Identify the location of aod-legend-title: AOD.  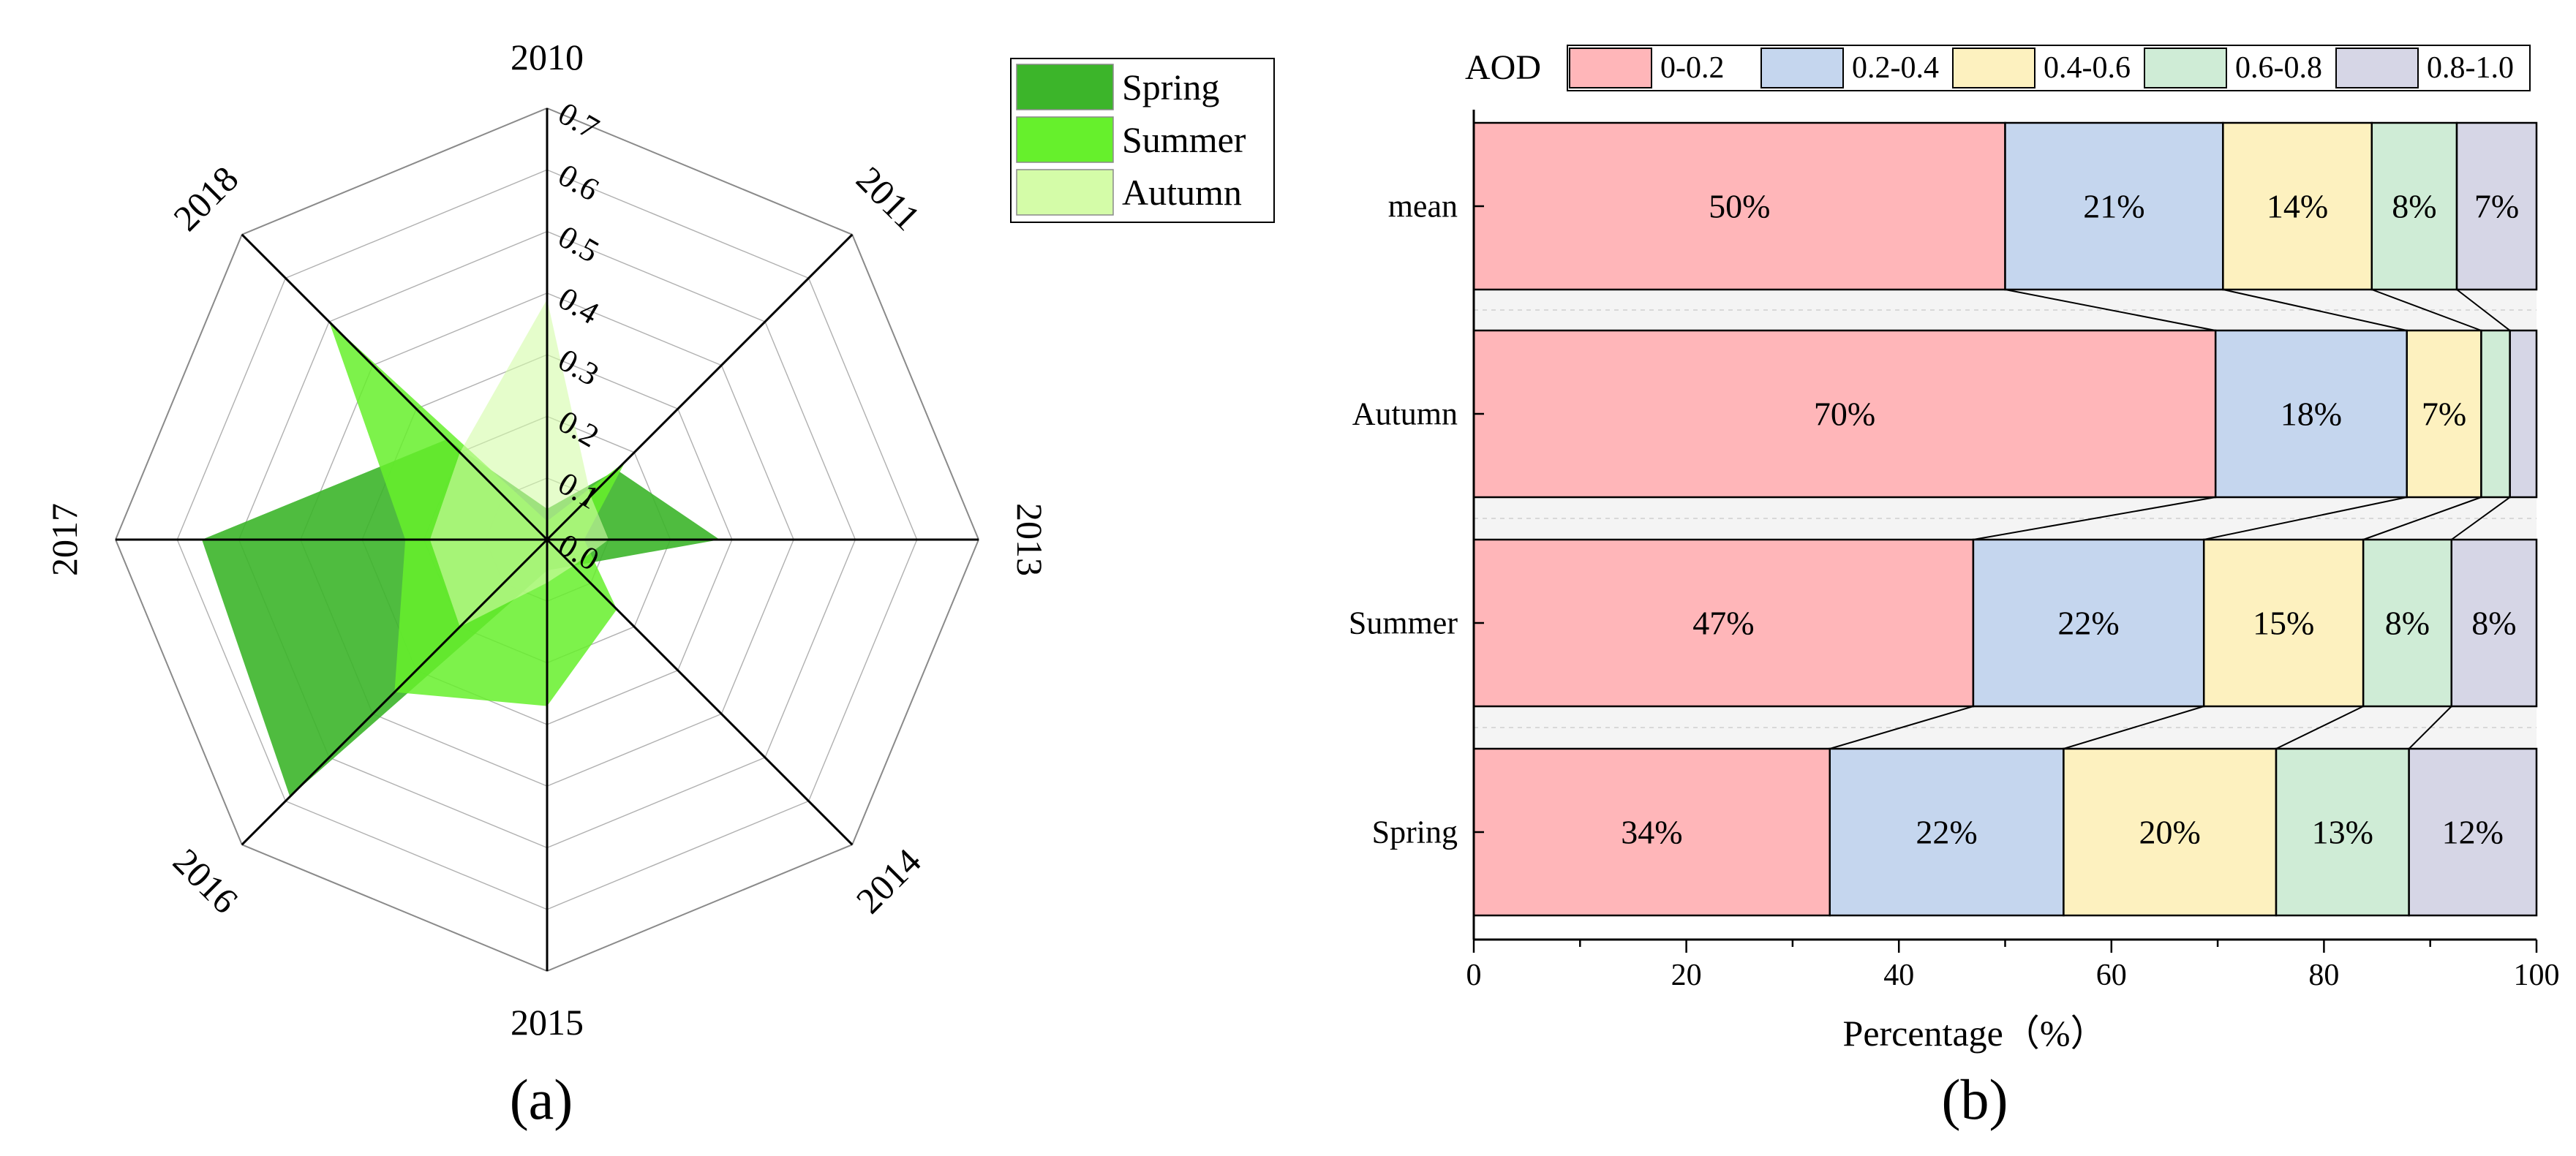
(1503, 67).